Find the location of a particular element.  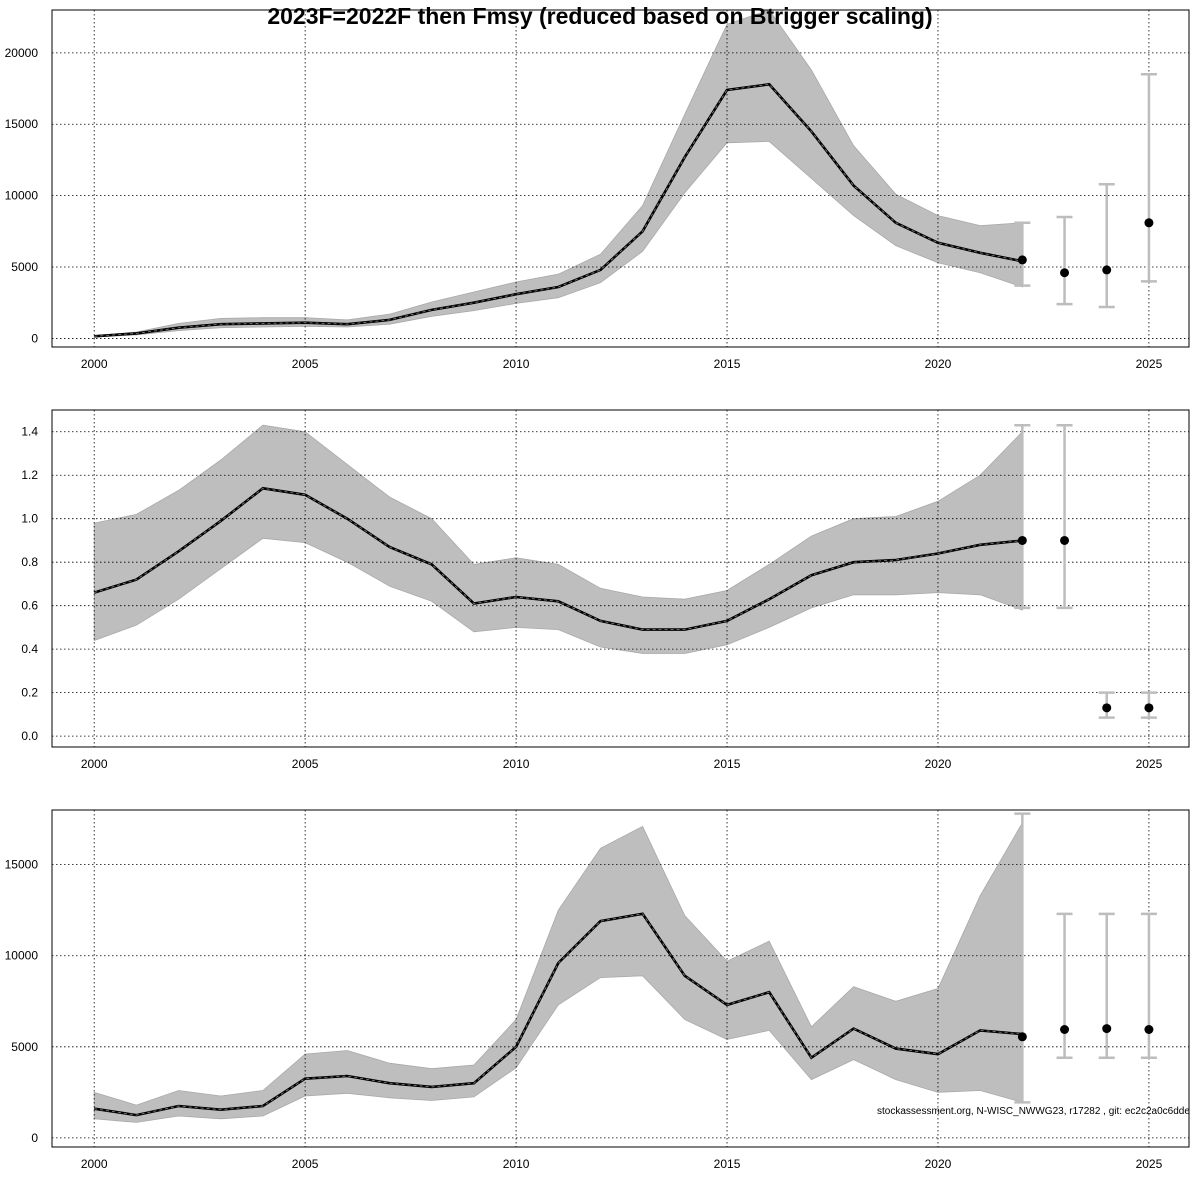

y-tick-label: 0.4 is located at coordinates (29, 649).